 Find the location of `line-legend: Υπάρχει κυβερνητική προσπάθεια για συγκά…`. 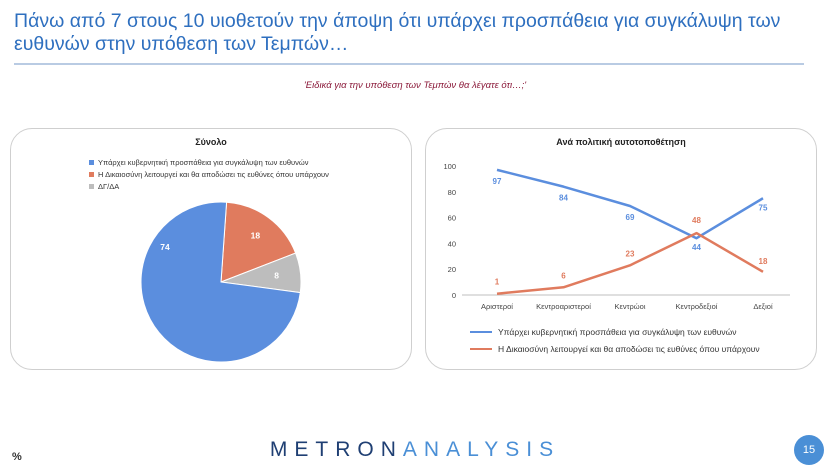

line-legend: Υπάρχει κυβερνητική προσπάθεια για συγκά… is located at coordinates (615, 340).